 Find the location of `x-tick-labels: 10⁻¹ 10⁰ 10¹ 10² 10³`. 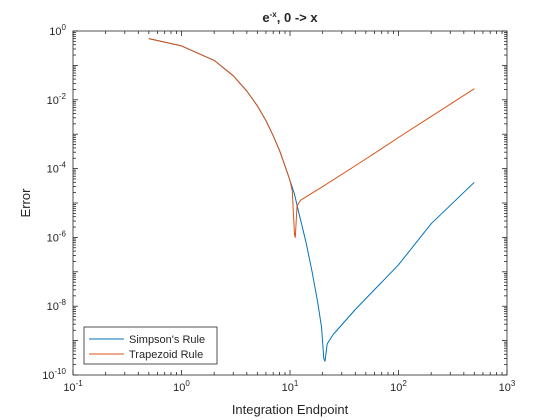

x-tick-labels: 10⁻¹ 10⁰ 10¹ 10² 10³ is located at coordinates (289, 386).